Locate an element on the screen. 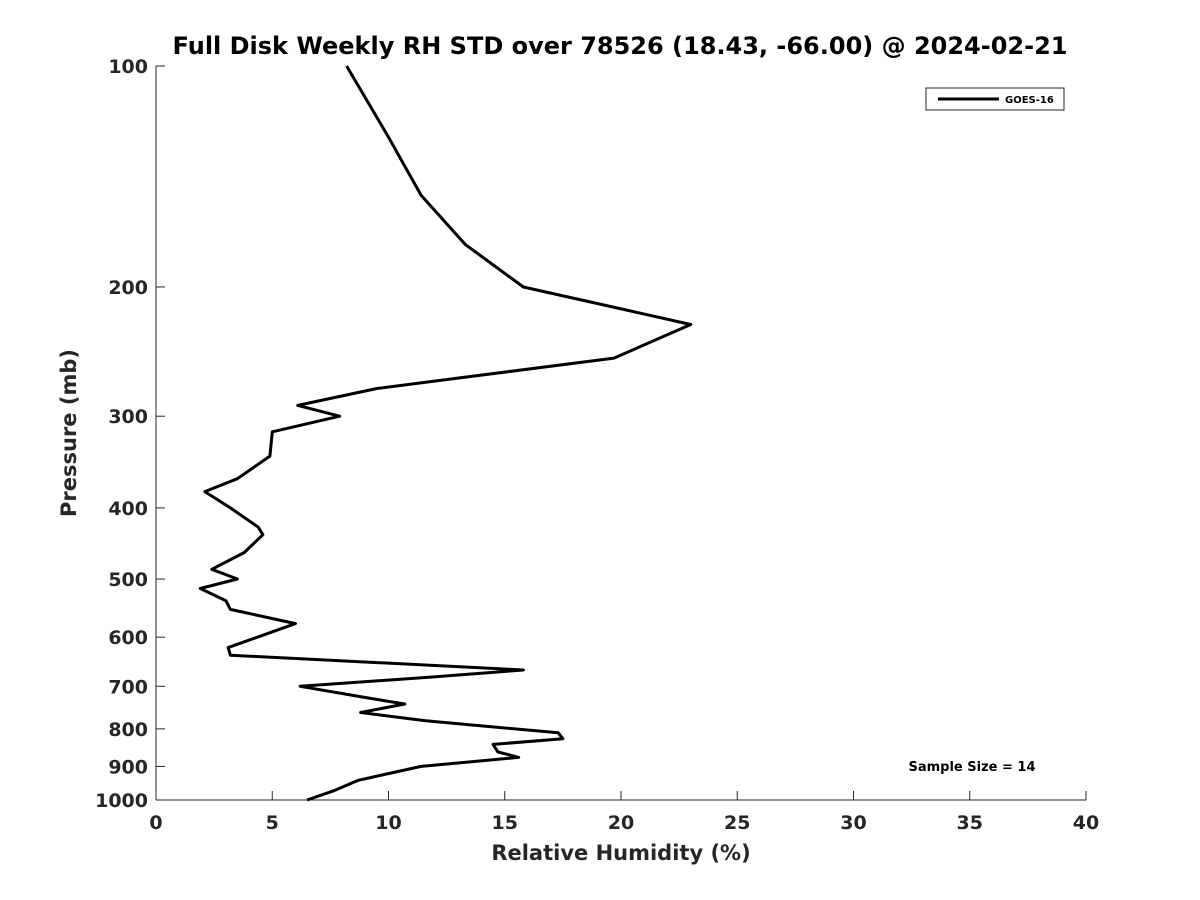 The height and width of the screenshot is (900, 1200). x-ticks: 0 5 10 15 20 25 30 35 40 is located at coordinates (624, 812).